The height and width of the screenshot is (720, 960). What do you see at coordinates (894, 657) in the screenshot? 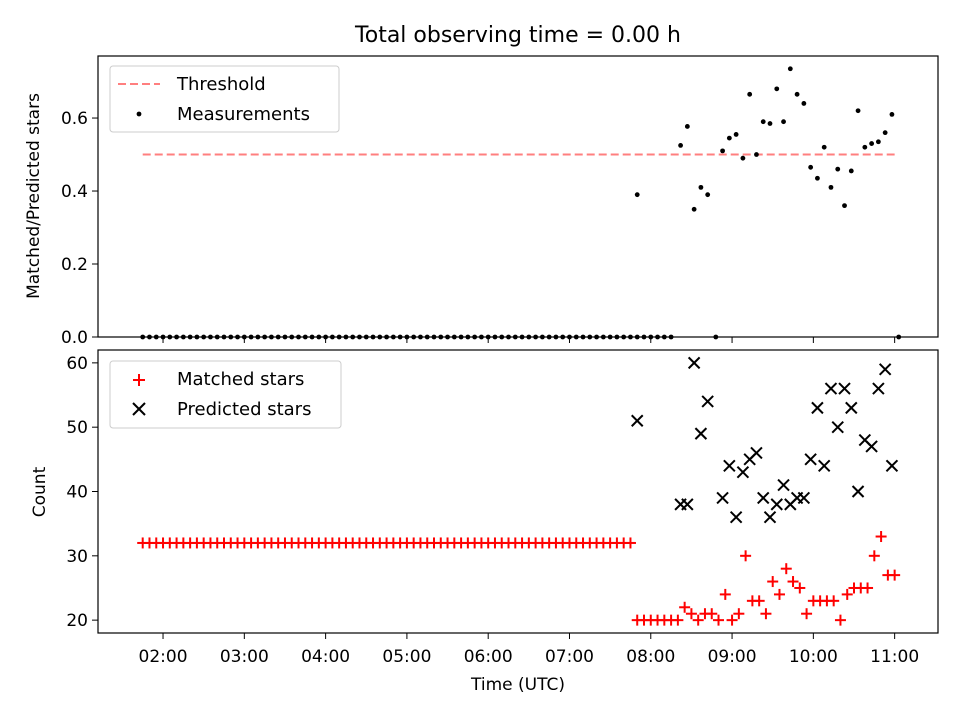
I see `x-tick-label: 11:00` at bounding box center [894, 657].